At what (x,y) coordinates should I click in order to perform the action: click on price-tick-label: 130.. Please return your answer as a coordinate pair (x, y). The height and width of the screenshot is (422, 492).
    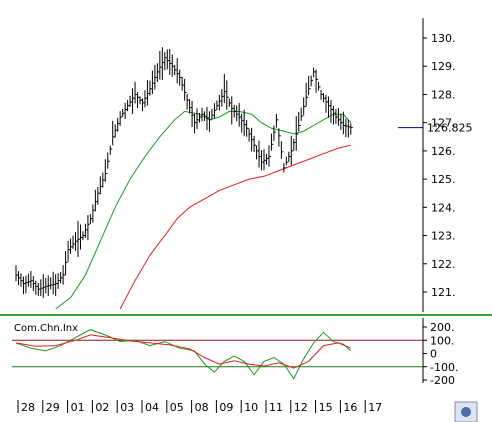
    Looking at the image, I should click on (443, 38).